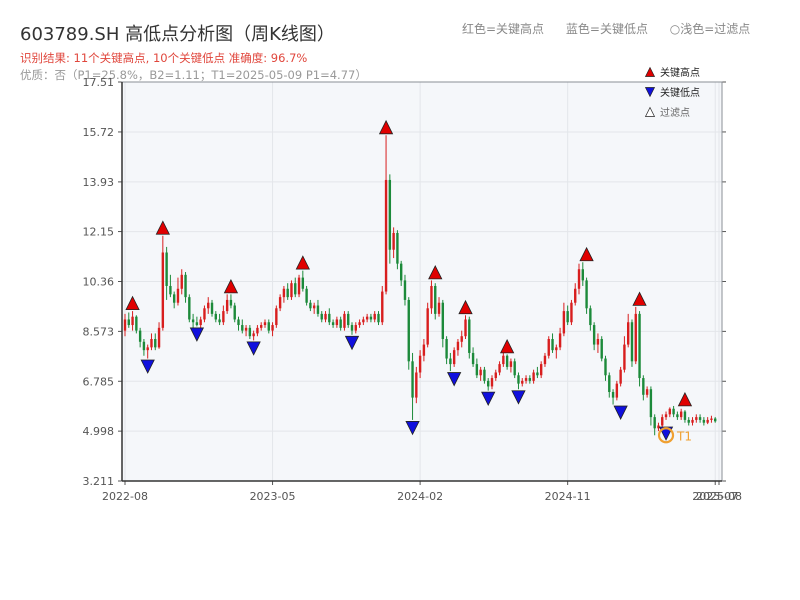 This screenshot has height=600, width=800. Describe the element at coordinates (99, 282) in the screenshot. I see `y-tick-label: 10.36` at that location.